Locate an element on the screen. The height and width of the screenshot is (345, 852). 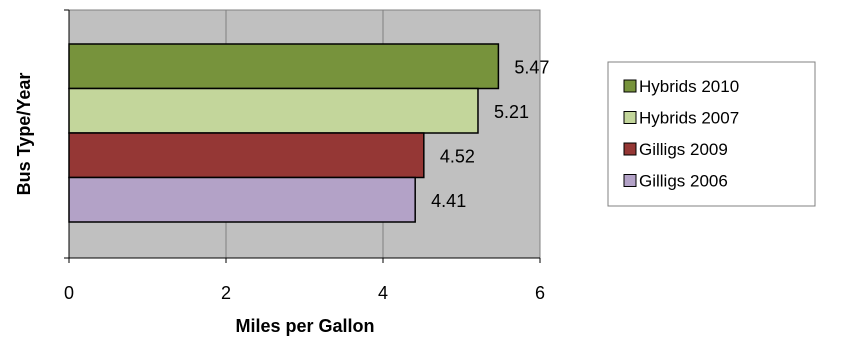
y-axis-title: Bus Type/Year is located at coordinates (24, 134).